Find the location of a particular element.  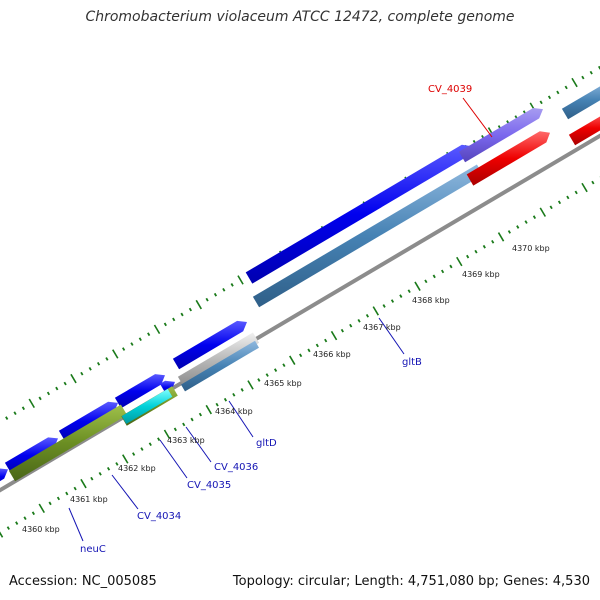

gene-label-cv4039: CV_4039 is located at coordinates (450, 89).